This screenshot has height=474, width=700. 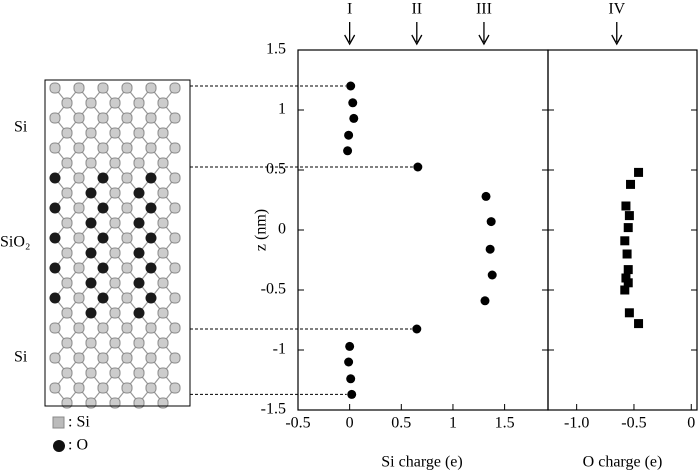 What do you see at coordinates (616, 9) in the screenshot?
I see `annotation-label: IV` at bounding box center [616, 9].